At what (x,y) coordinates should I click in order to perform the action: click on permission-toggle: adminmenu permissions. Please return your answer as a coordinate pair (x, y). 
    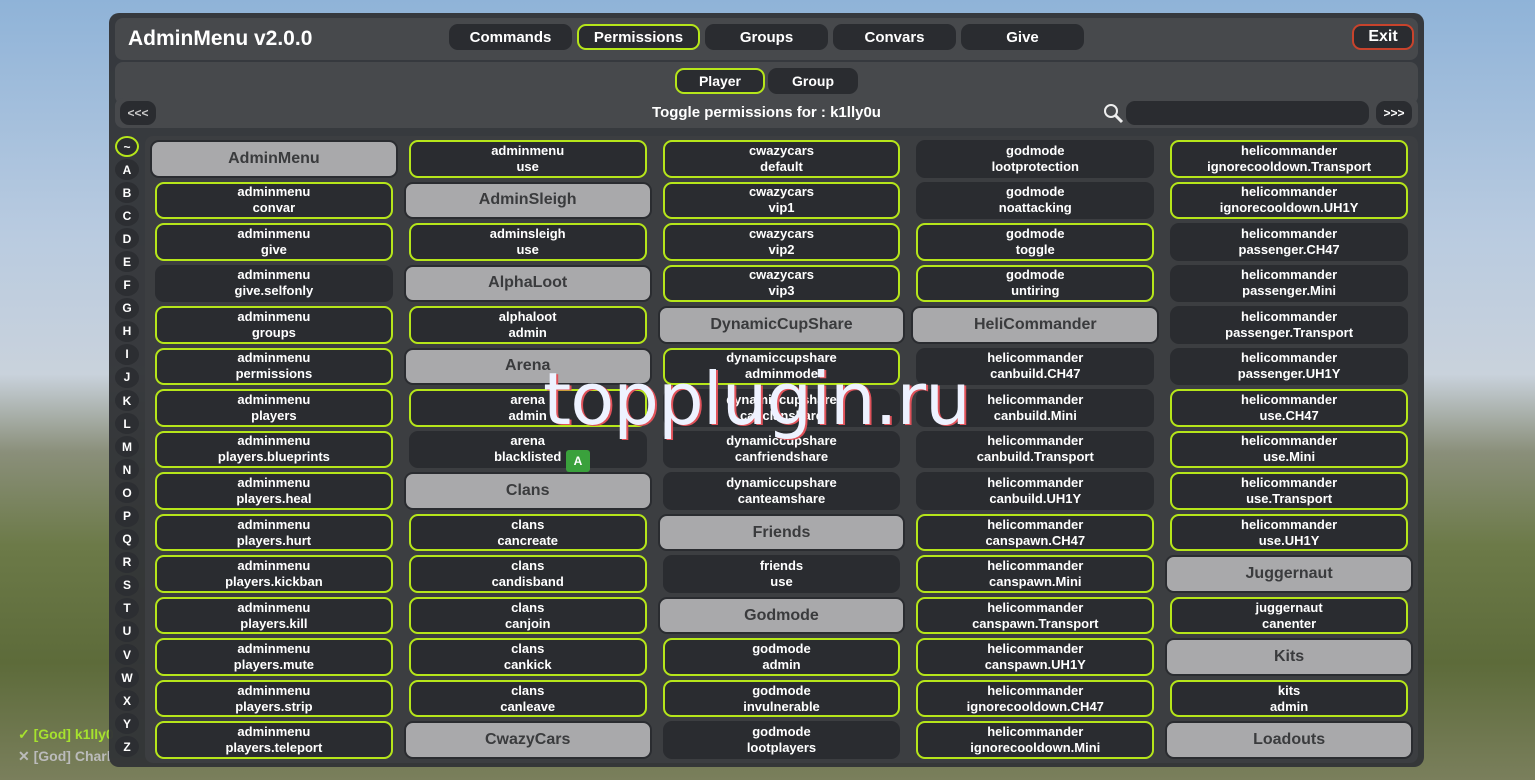
    Looking at the image, I should click on (274, 366).